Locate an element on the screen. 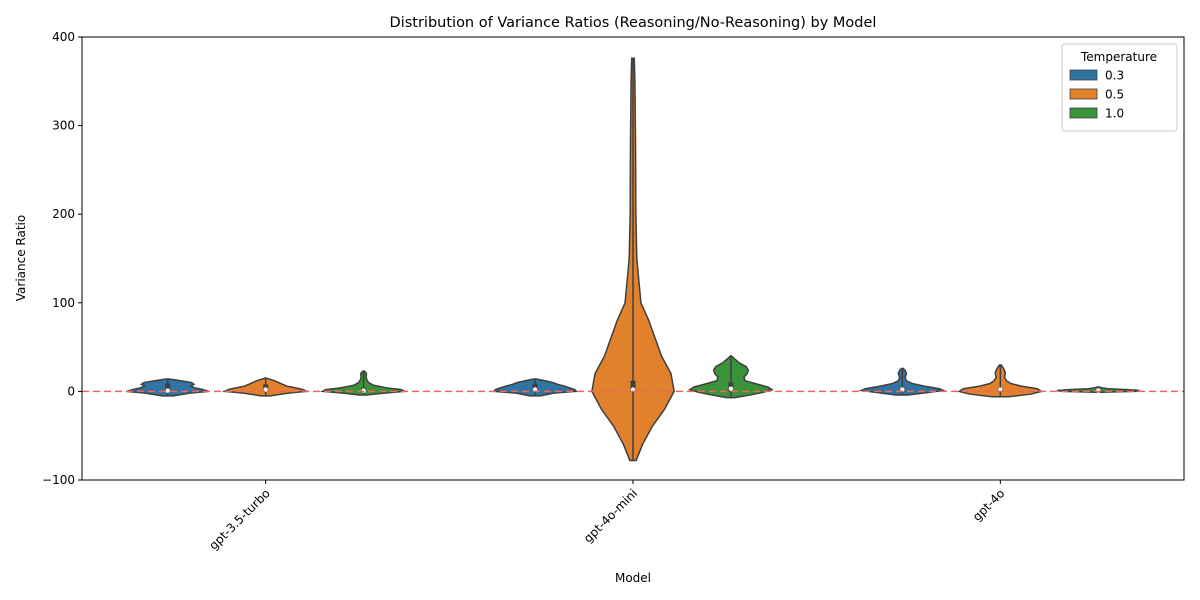 This screenshot has height=600, width=1200. x-tick-label: gpt-4o-mini is located at coordinates (610, 515).